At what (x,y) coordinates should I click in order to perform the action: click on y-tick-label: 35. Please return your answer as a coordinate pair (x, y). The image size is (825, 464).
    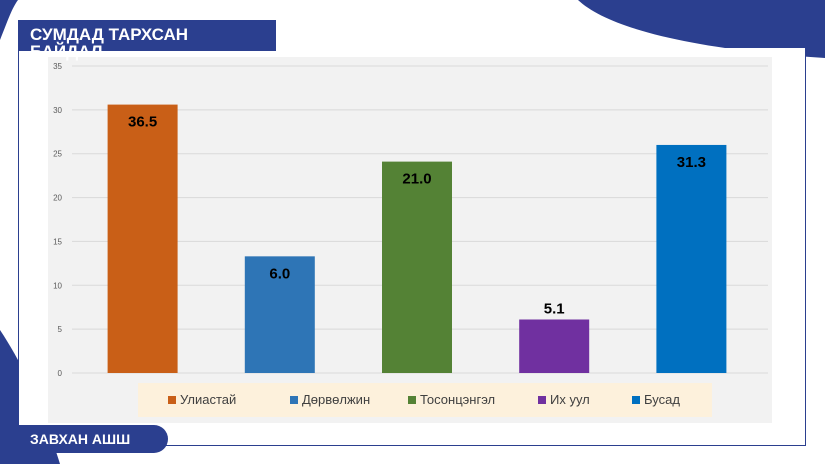
    Looking at the image, I should click on (57, 66).